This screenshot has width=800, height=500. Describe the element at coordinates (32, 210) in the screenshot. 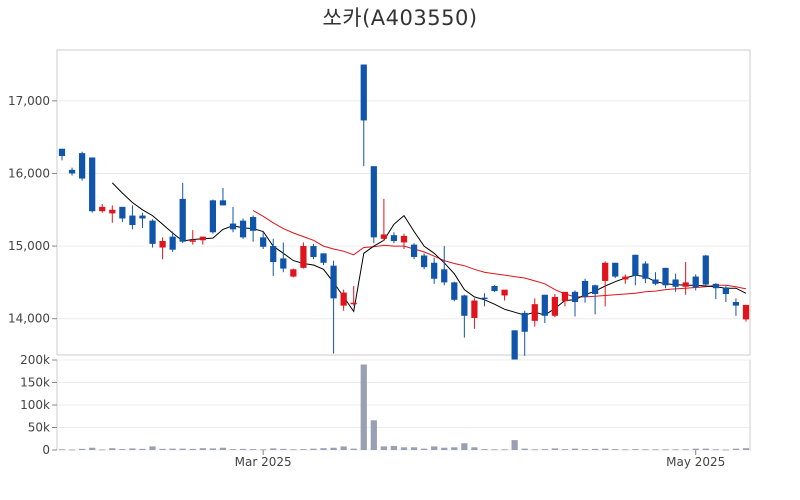

I see `price-y-axis: 14,000 15,000 16,000 17,000` at that location.